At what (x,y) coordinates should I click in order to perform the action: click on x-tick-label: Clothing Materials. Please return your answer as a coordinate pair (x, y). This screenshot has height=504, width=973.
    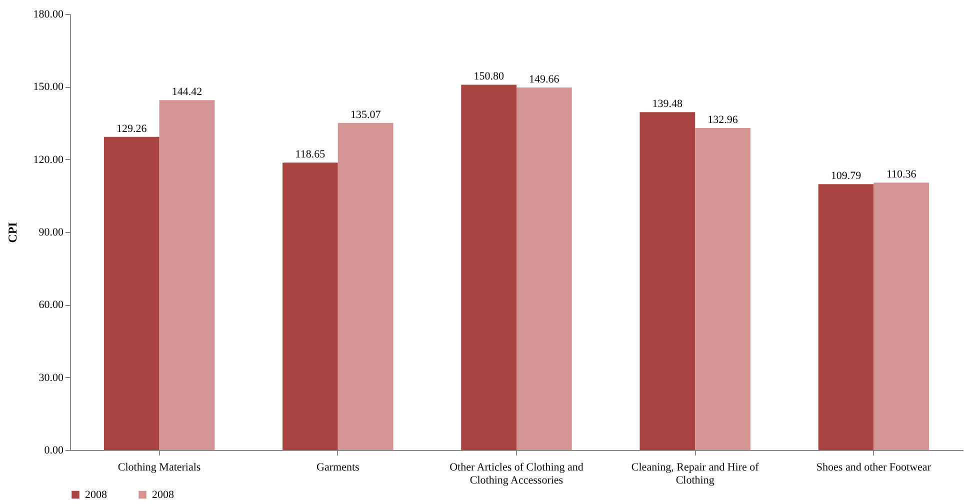
    Looking at the image, I should click on (159, 468).